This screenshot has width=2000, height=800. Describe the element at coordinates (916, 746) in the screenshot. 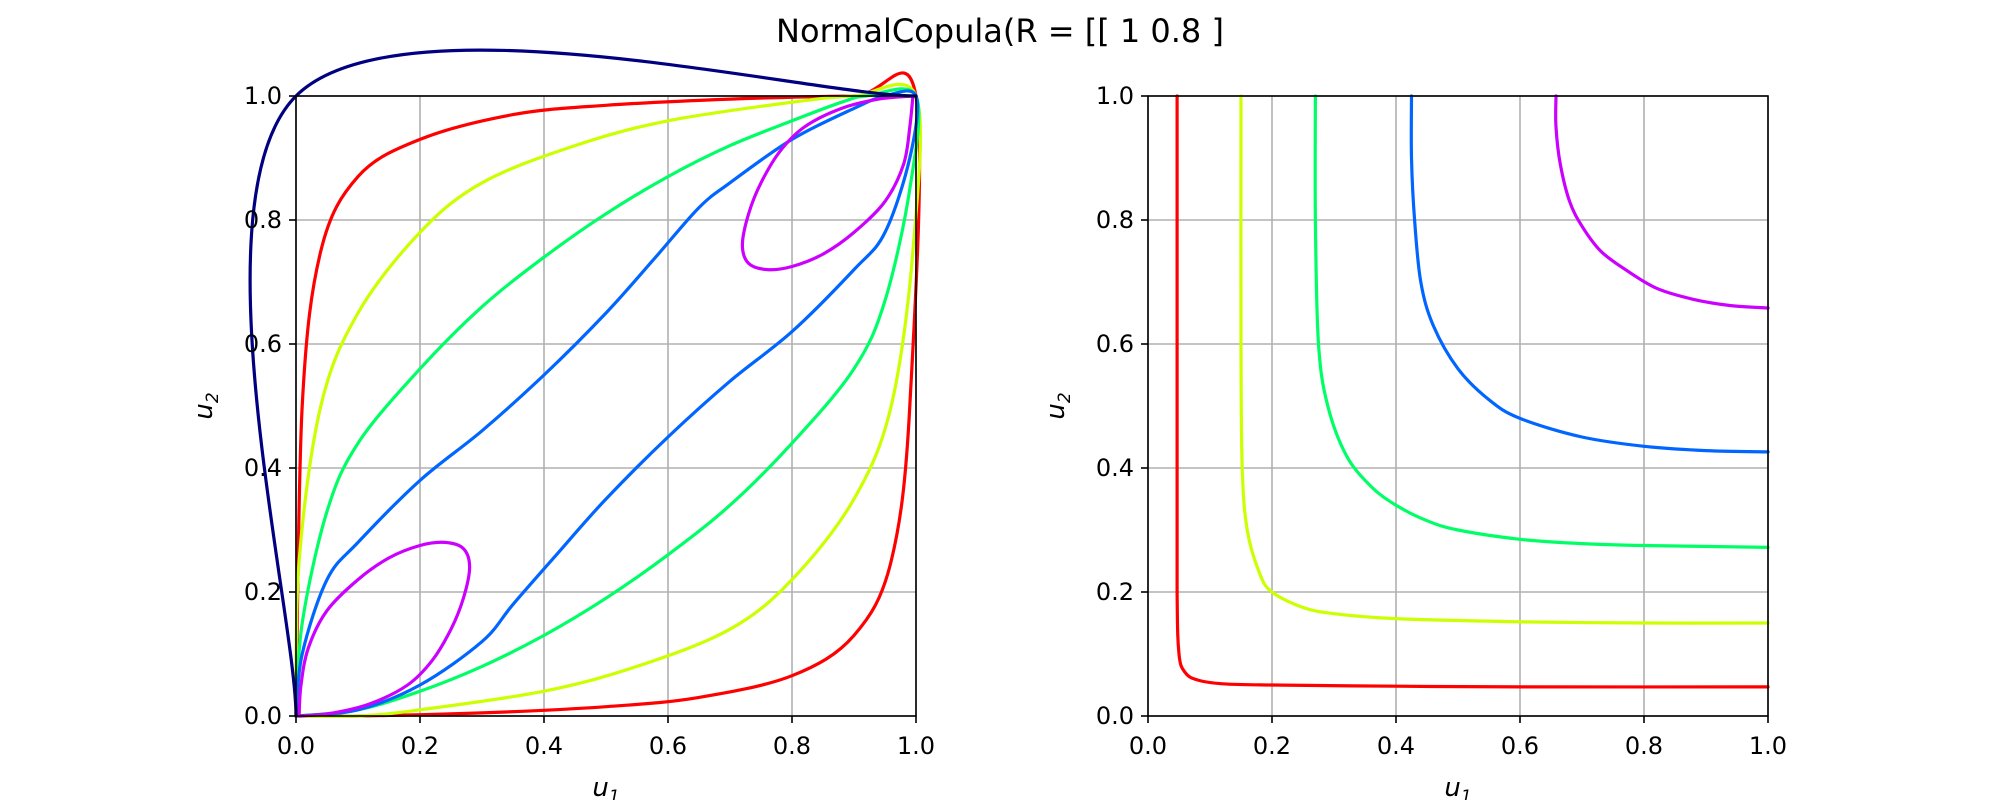

I see `left-xtick-label: 1.0` at that location.